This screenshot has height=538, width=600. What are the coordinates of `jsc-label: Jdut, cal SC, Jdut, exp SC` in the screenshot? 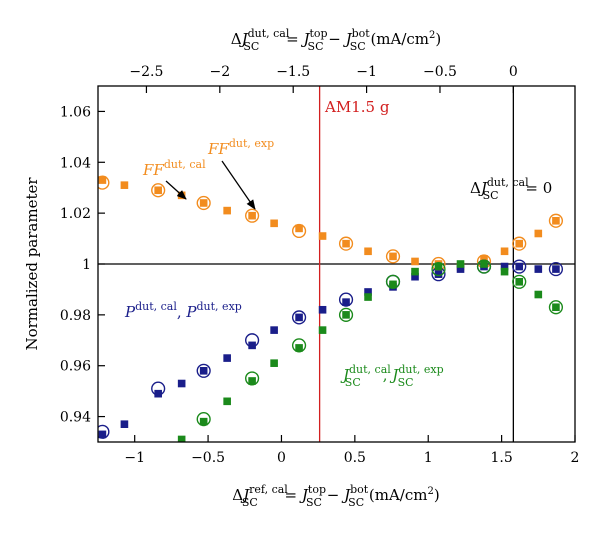 It's located at (392, 376).